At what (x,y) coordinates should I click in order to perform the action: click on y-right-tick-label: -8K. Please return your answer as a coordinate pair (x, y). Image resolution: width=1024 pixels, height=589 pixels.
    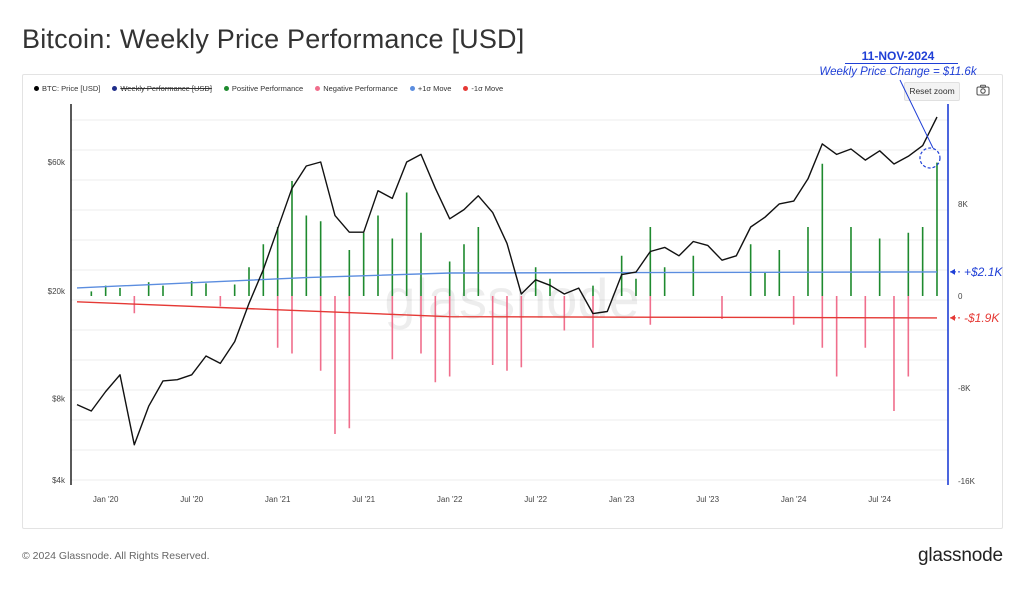
    Looking at the image, I should click on (964, 388).